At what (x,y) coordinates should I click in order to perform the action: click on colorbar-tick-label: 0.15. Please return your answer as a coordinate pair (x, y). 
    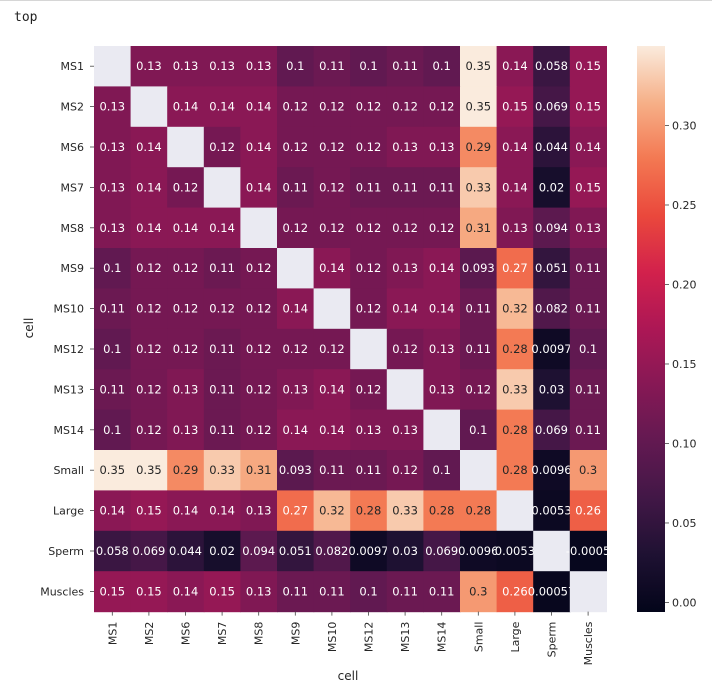
    Looking at the image, I should click on (684, 364).